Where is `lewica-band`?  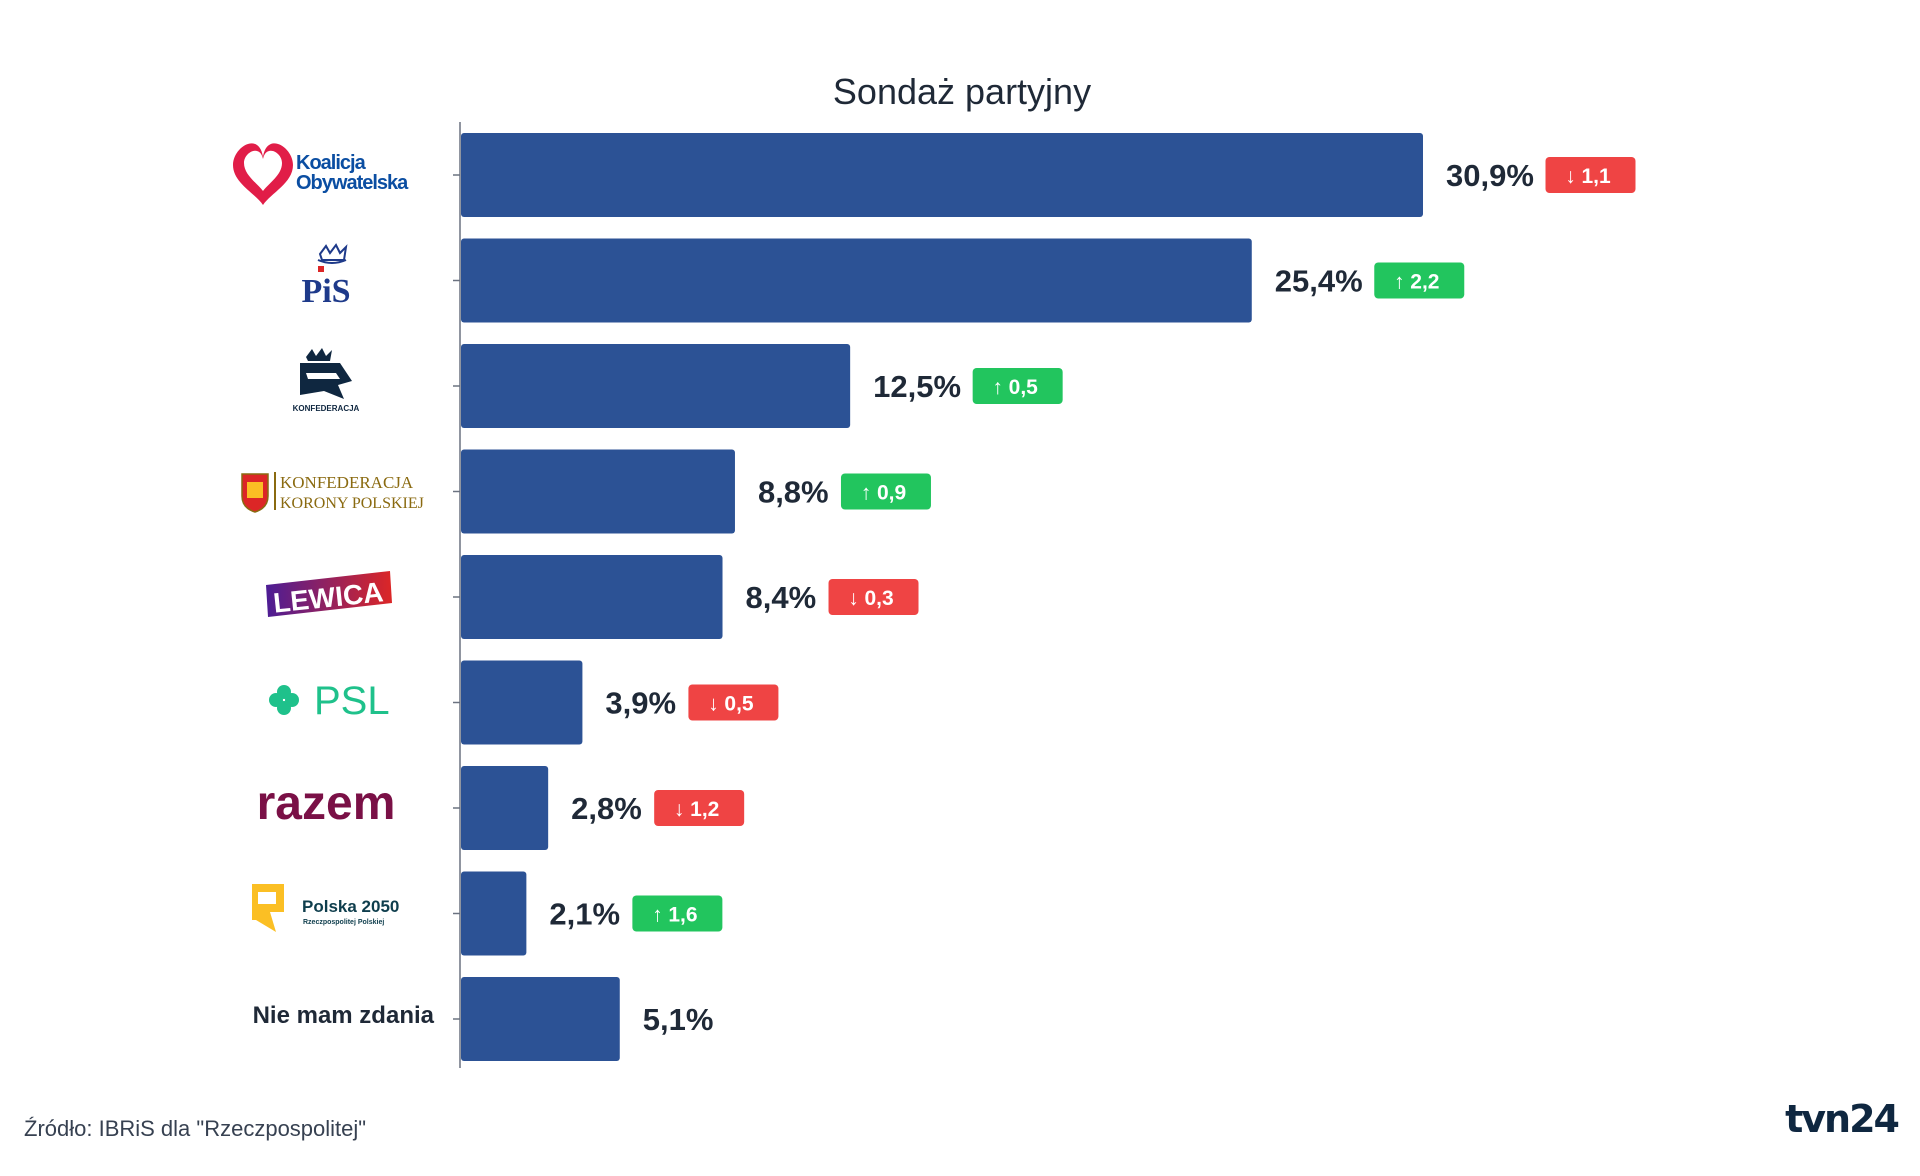
lewica-band is located at coordinates (329, 594).